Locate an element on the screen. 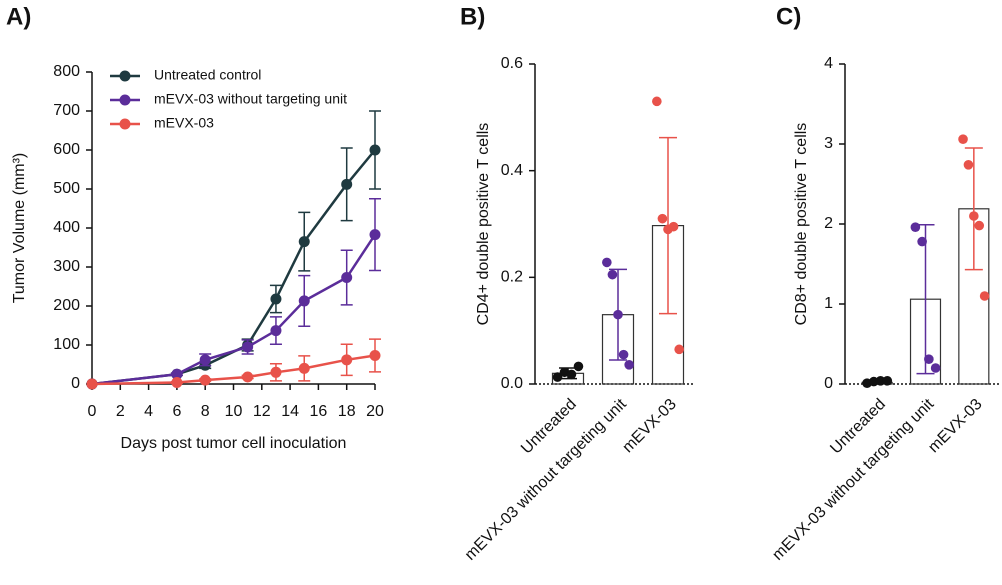 This screenshot has height=585, width=1002. y-tick-label: 800 is located at coordinates (66, 71).